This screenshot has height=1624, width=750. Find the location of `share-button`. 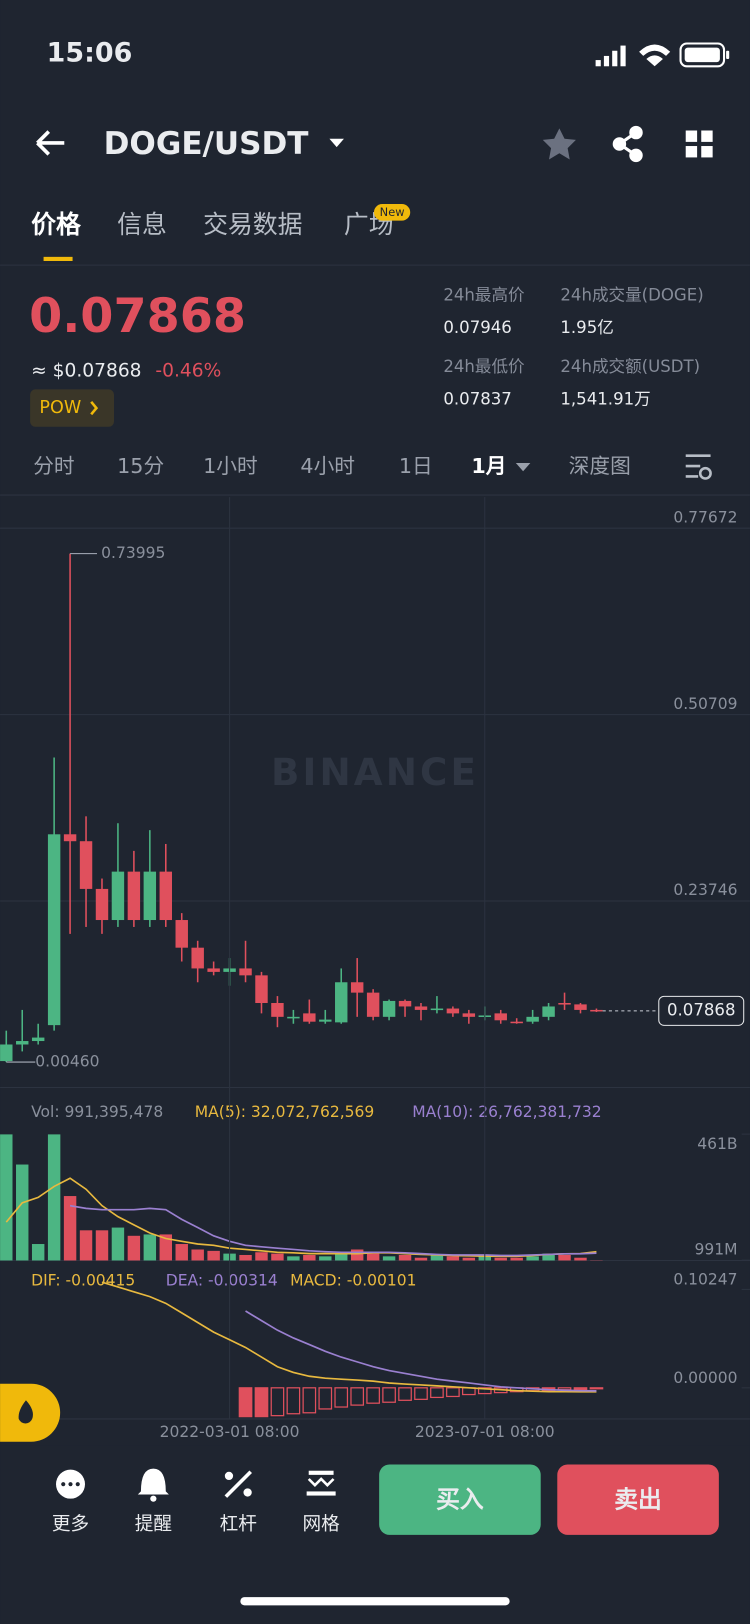

share-button is located at coordinates (627, 144).